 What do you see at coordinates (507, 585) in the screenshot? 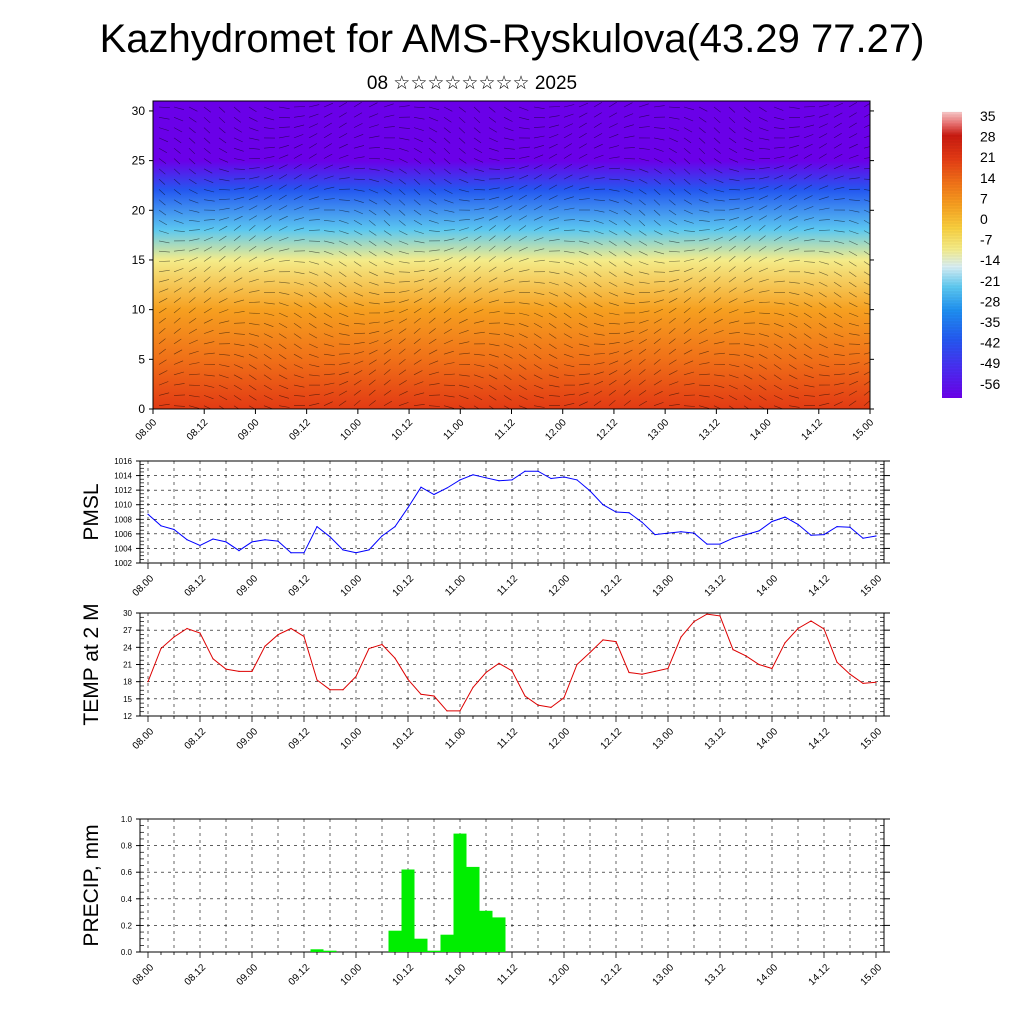
I see `x-tick-label: 11.12` at bounding box center [507, 585].